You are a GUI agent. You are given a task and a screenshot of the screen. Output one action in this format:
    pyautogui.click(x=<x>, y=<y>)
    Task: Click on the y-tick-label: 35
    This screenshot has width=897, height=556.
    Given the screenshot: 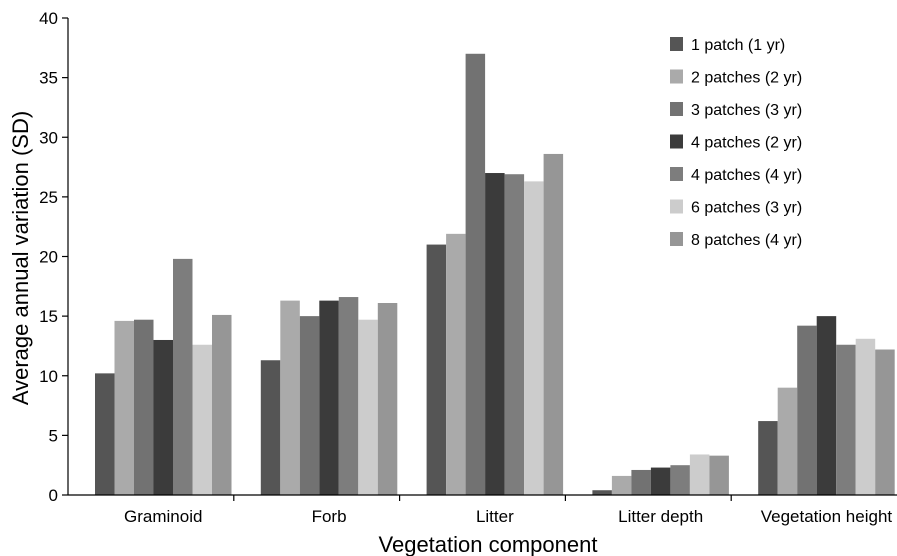 What is the action you would take?
    pyautogui.click(x=48, y=78)
    